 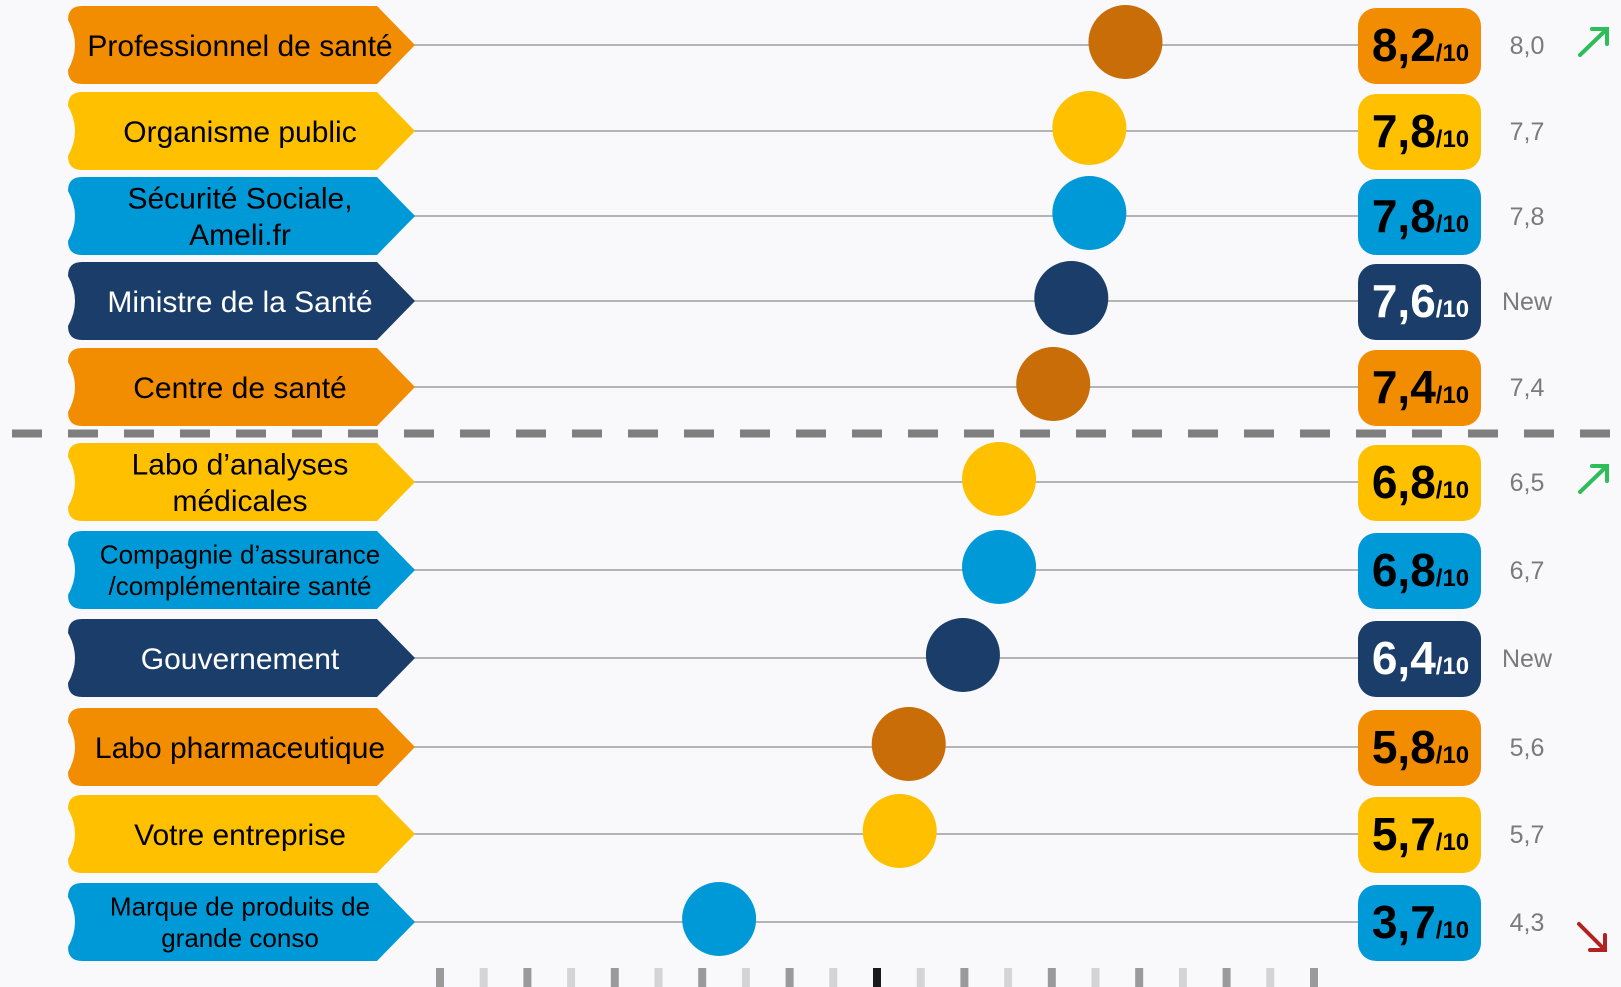 What do you see at coordinates (239, 199) in the screenshot?
I see `row-label: Sécurité Sociale,` at bounding box center [239, 199].